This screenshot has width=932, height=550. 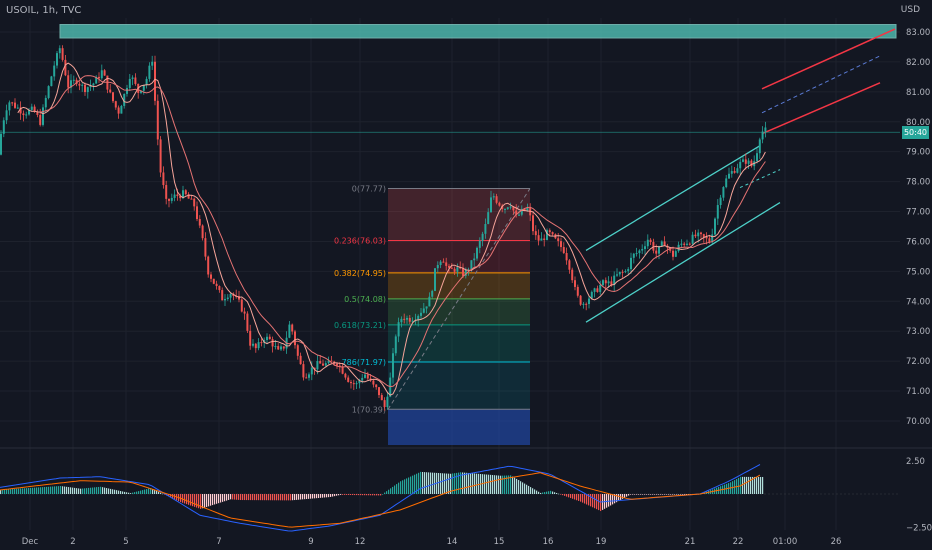 What do you see at coordinates (360, 273) in the screenshot?
I see `fib-level-label: 0.382(74.95)` at bounding box center [360, 273].